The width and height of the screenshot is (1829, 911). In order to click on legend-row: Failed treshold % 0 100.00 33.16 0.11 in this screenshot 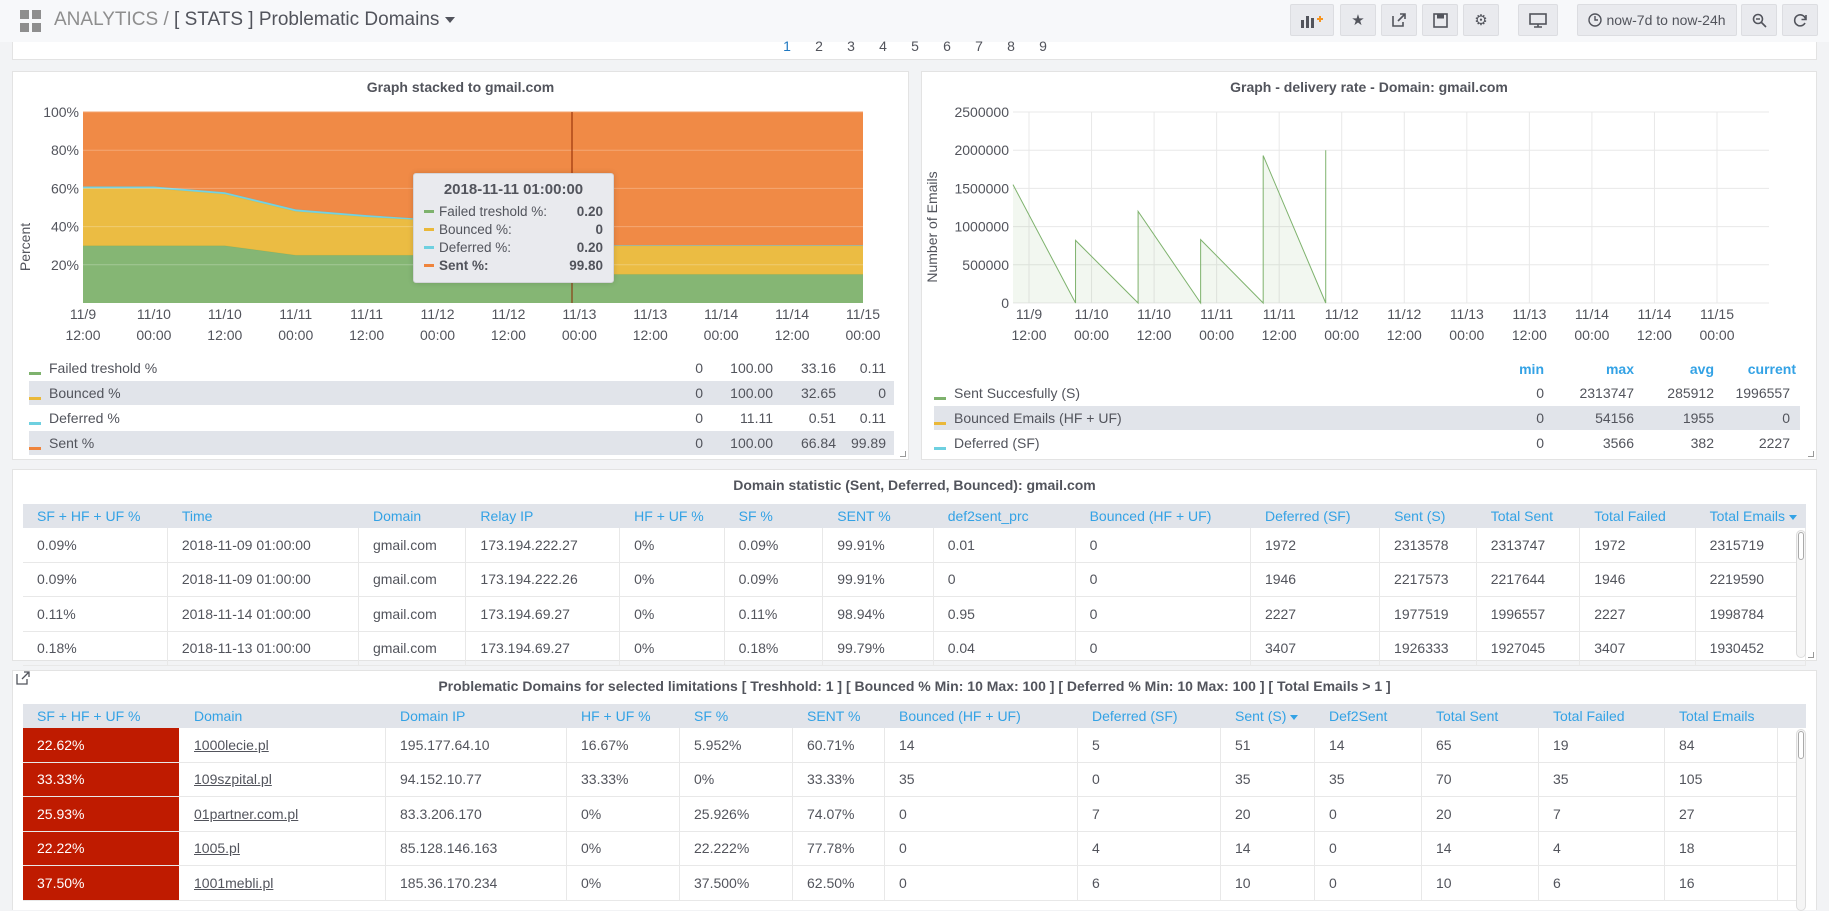, I will do `click(461, 368)`.